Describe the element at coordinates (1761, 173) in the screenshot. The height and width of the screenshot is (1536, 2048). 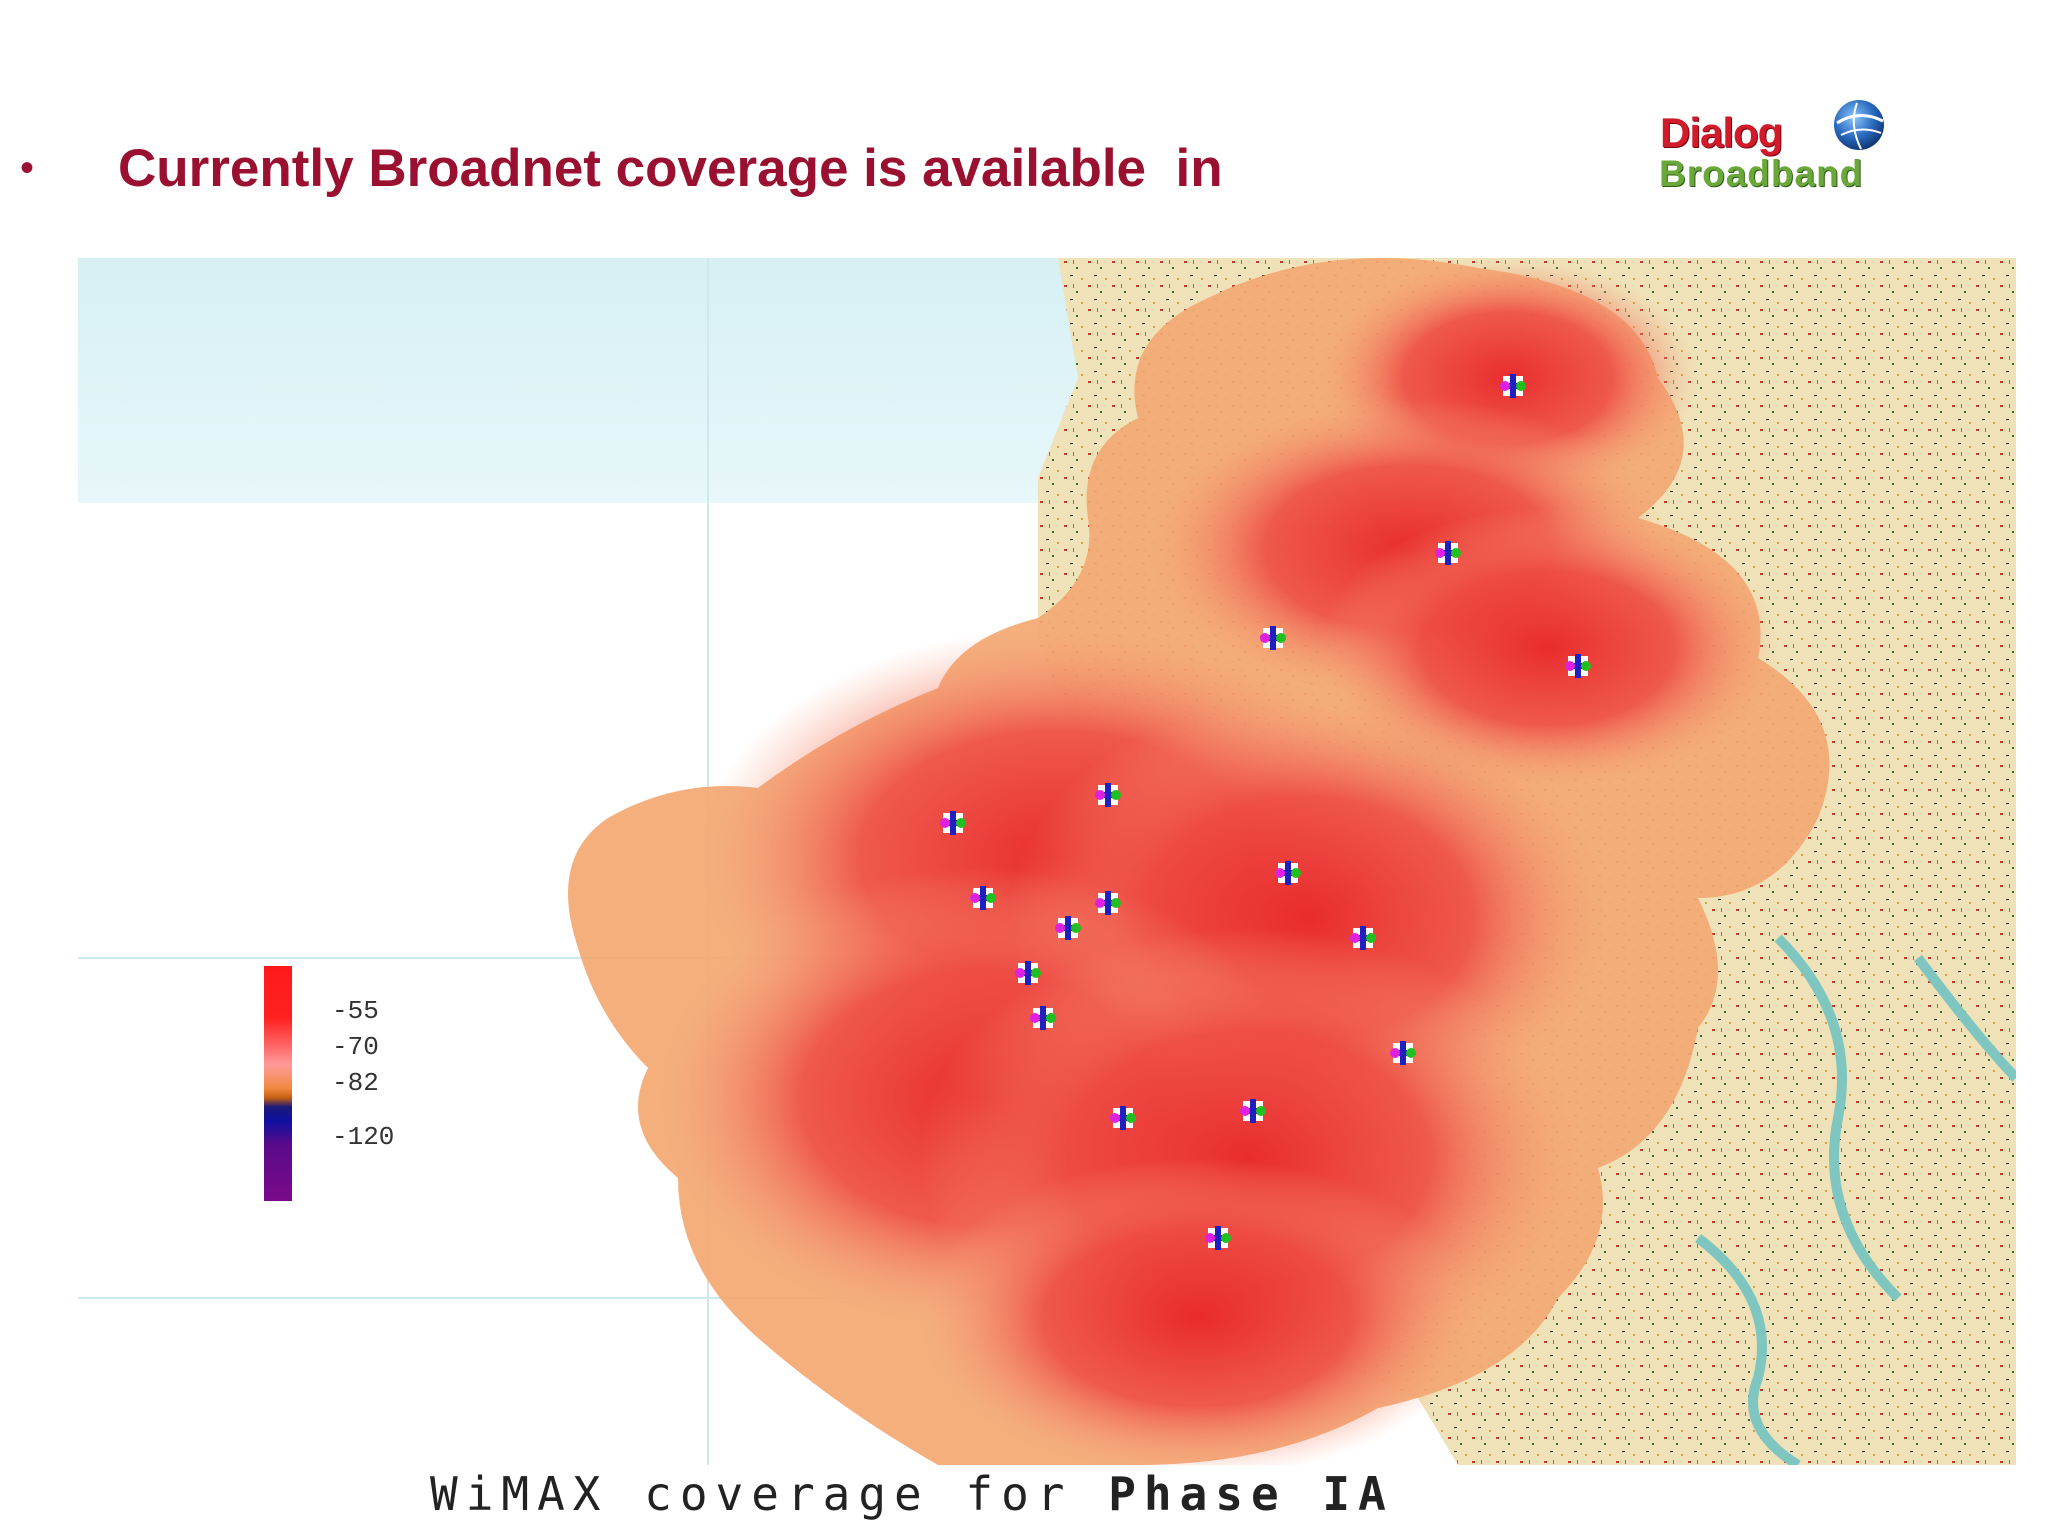
I see `logo-broadband-text: Broadband` at that location.